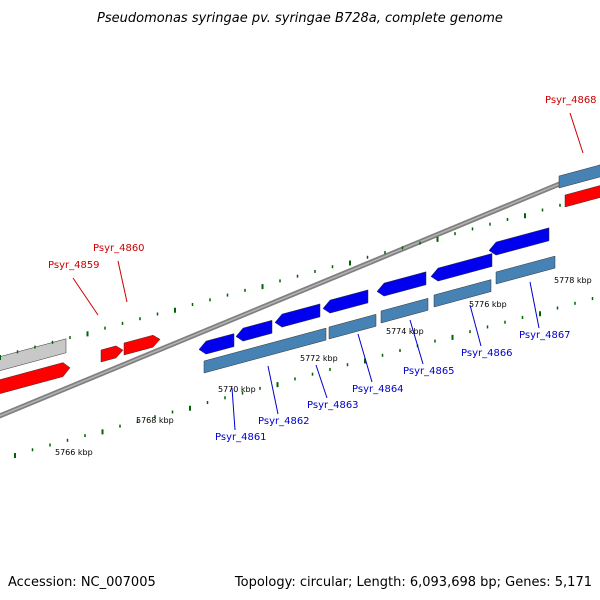 The image size is (600, 600). Describe the element at coordinates (155, 420) in the screenshot. I see `tick-label: 5768 kbp` at that location.